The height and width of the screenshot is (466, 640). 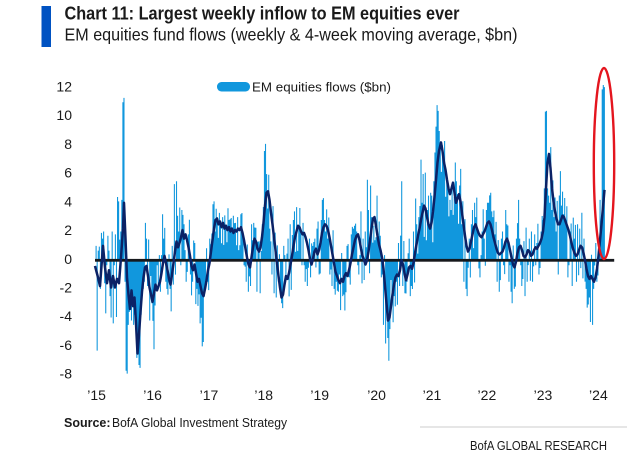 What do you see at coordinates (543, 395) in the screenshot?
I see `svg-text: ’23` at bounding box center [543, 395].